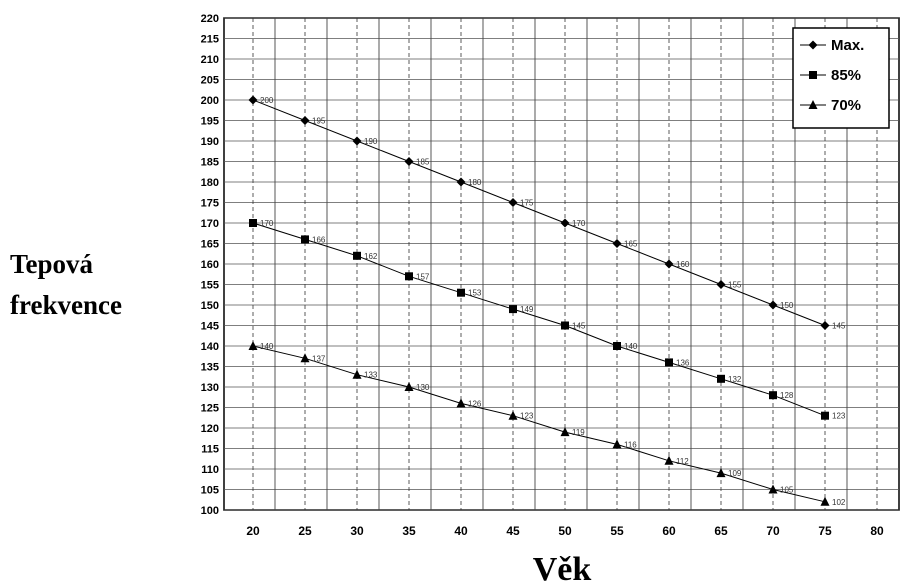 The height and width of the screenshot is (586, 901). What do you see at coordinates (787, 305) in the screenshot?
I see `data-label: 150` at bounding box center [787, 305].